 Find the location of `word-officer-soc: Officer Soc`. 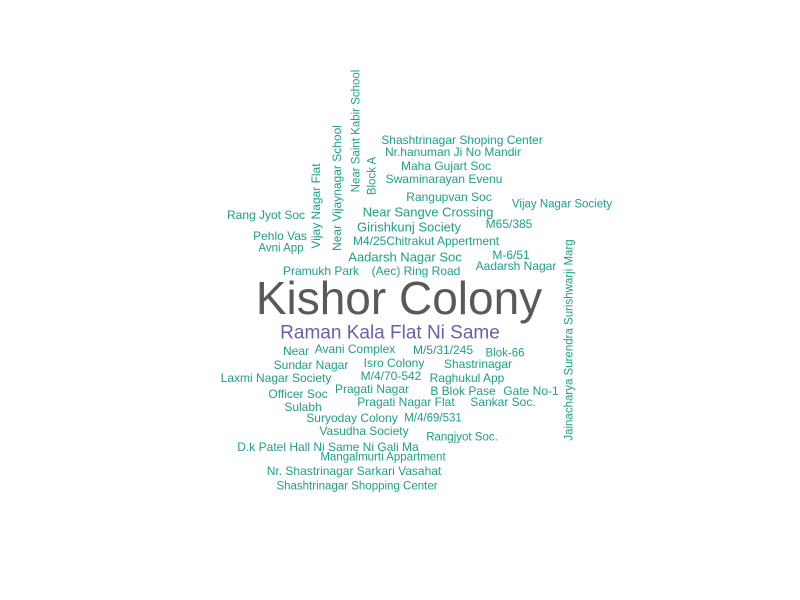

word-officer-soc: Officer Soc is located at coordinates (298, 394).